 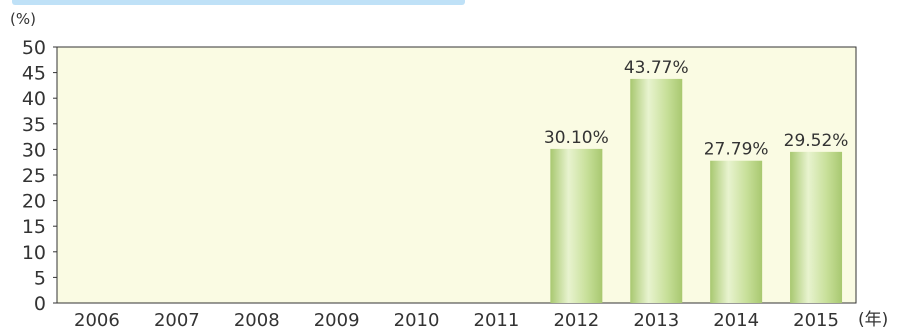 What do you see at coordinates (238, 2) in the screenshot?
I see `top-decorative-line` at bounding box center [238, 2].